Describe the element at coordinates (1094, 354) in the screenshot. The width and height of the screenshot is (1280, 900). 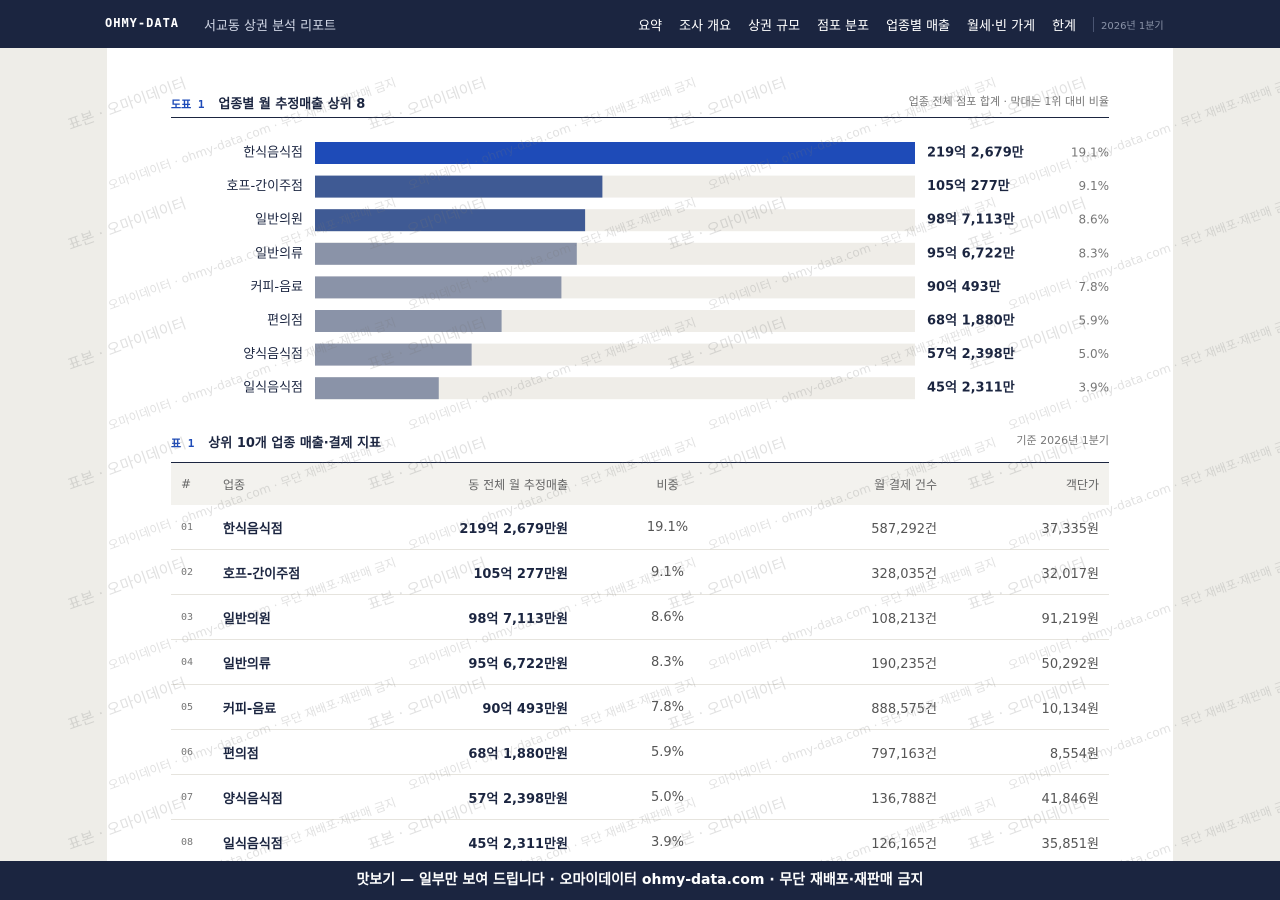
I see `share-label: 5.0%` at that location.